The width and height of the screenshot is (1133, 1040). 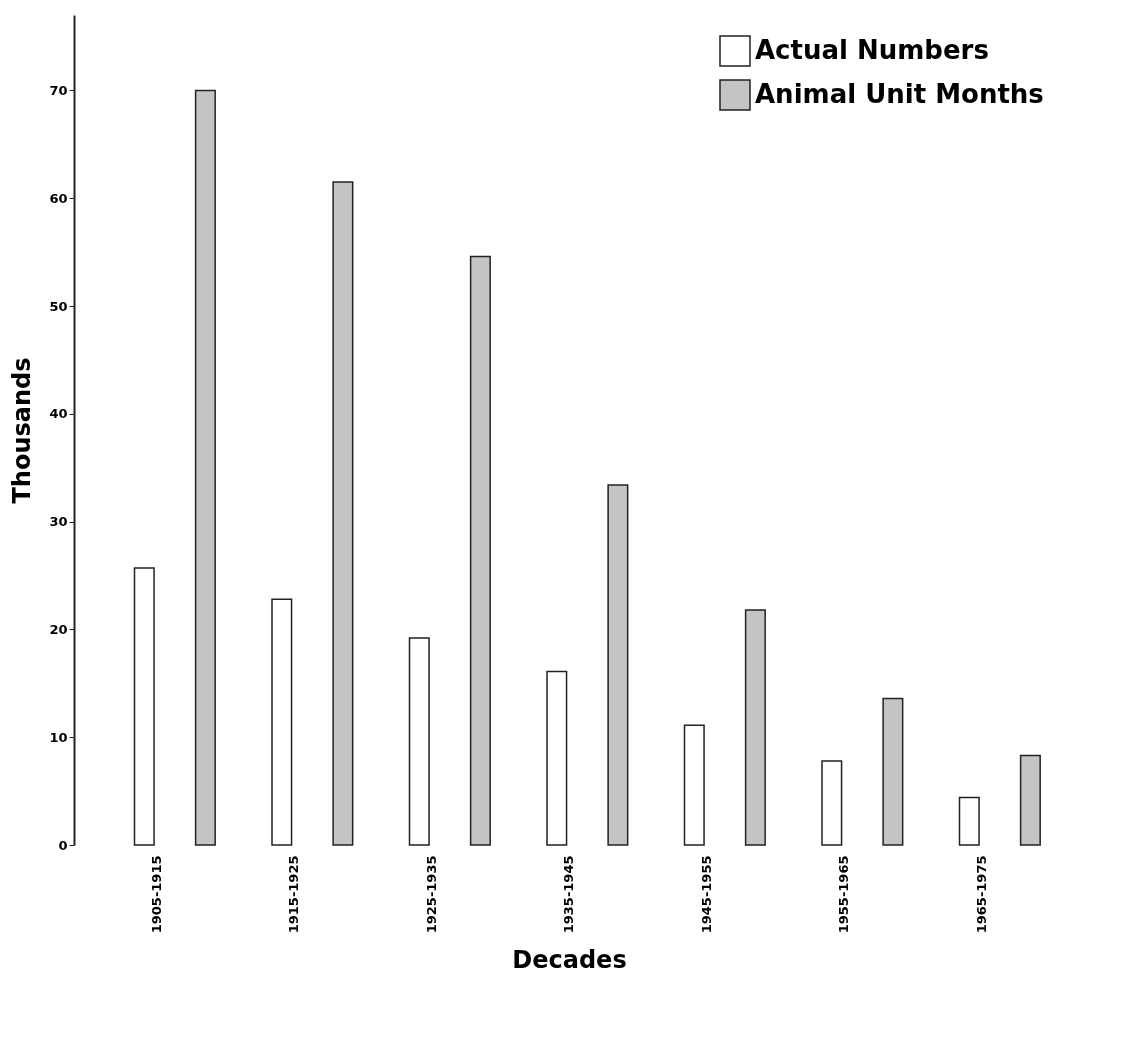 What do you see at coordinates (981, 894) in the screenshot?
I see `x-tick-label: 1965-1975` at bounding box center [981, 894].